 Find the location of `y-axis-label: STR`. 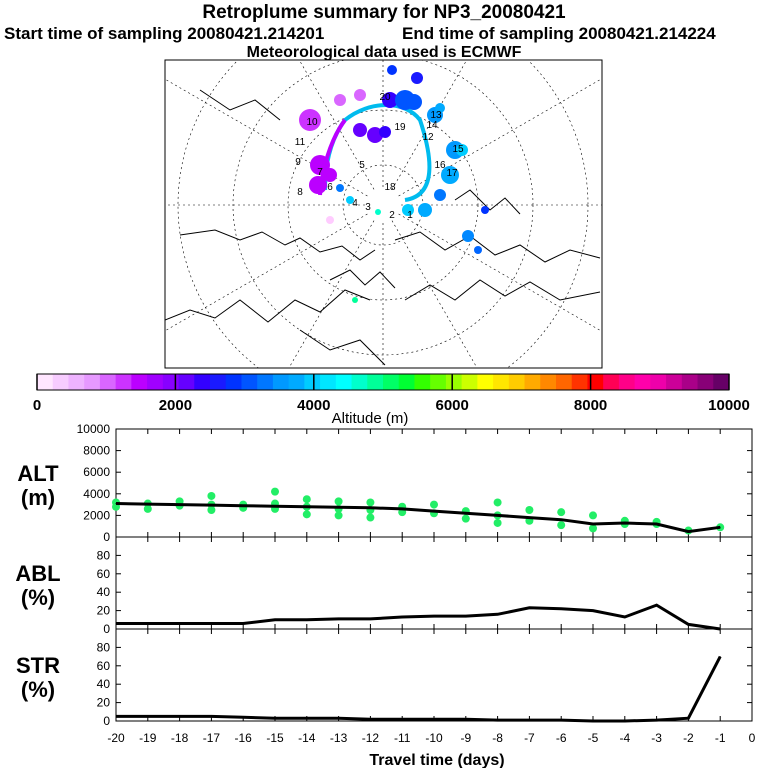

y-axis-label: STR is located at coordinates (38, 665).